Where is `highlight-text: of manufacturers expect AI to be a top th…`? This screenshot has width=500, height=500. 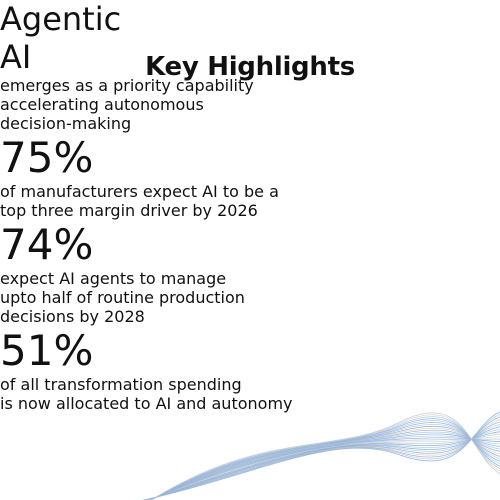
highlight-text: of manufacturers expect AI to be a top th… is located at coordinates (250, 201).